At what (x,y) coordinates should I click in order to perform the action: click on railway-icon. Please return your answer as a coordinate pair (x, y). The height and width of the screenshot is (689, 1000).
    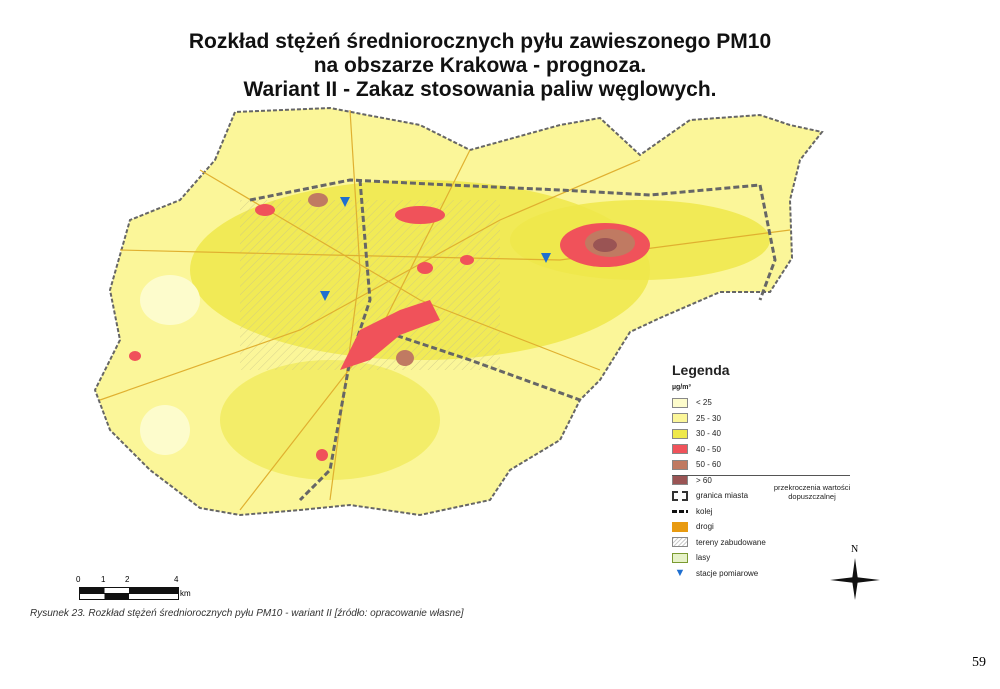
    Looking at the image, I should click on (680, 511).